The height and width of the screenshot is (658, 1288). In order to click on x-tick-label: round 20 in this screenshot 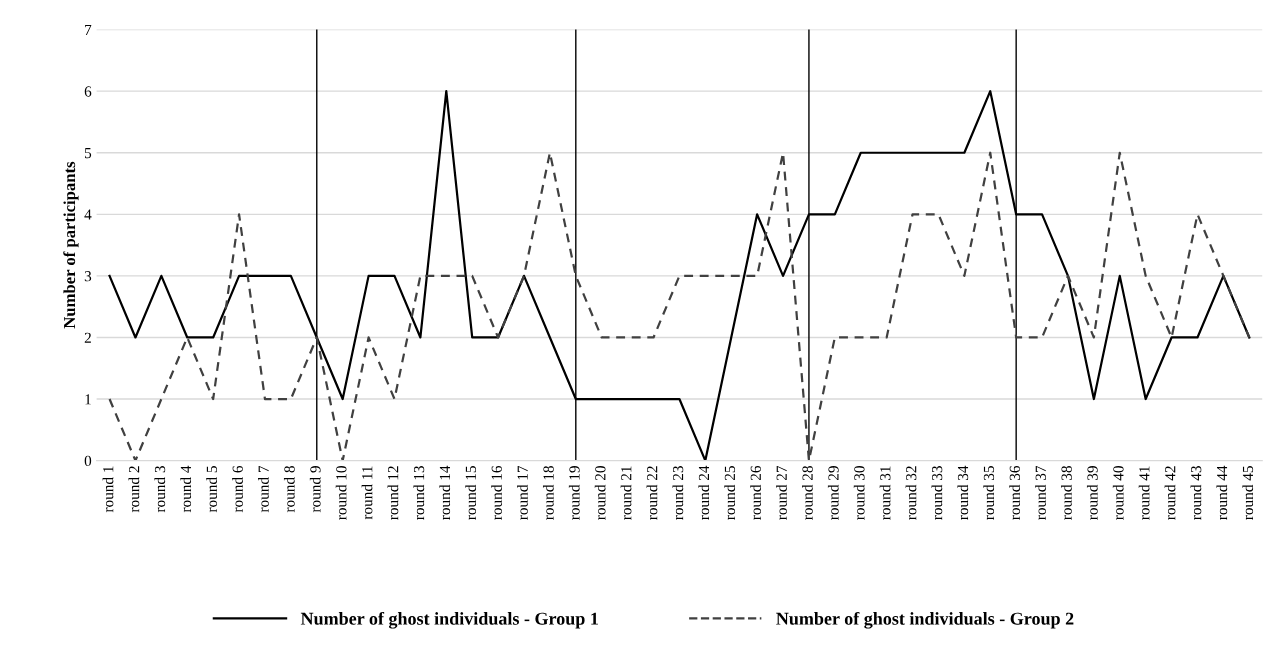, I will do `click(600, 493)`.